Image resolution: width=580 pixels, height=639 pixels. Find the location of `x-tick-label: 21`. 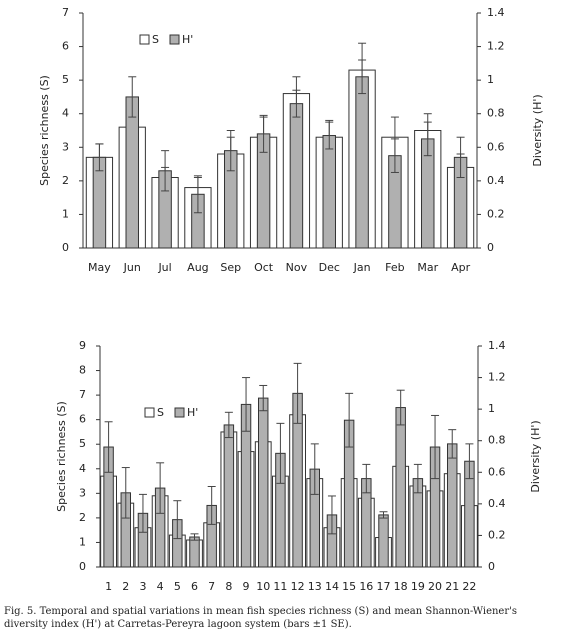

x-tick-label: 21 is located at coordinates (452, 586).